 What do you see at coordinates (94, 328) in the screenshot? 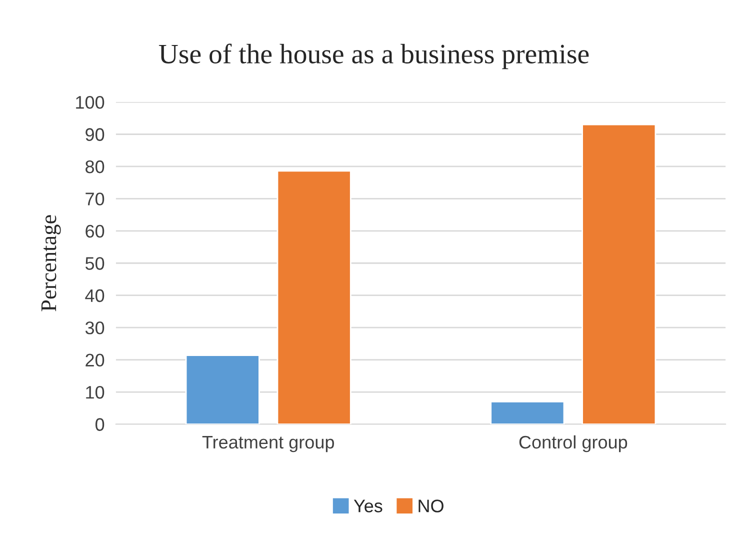
I see `y-tick-label: 30` at bounding box center [94, 328].